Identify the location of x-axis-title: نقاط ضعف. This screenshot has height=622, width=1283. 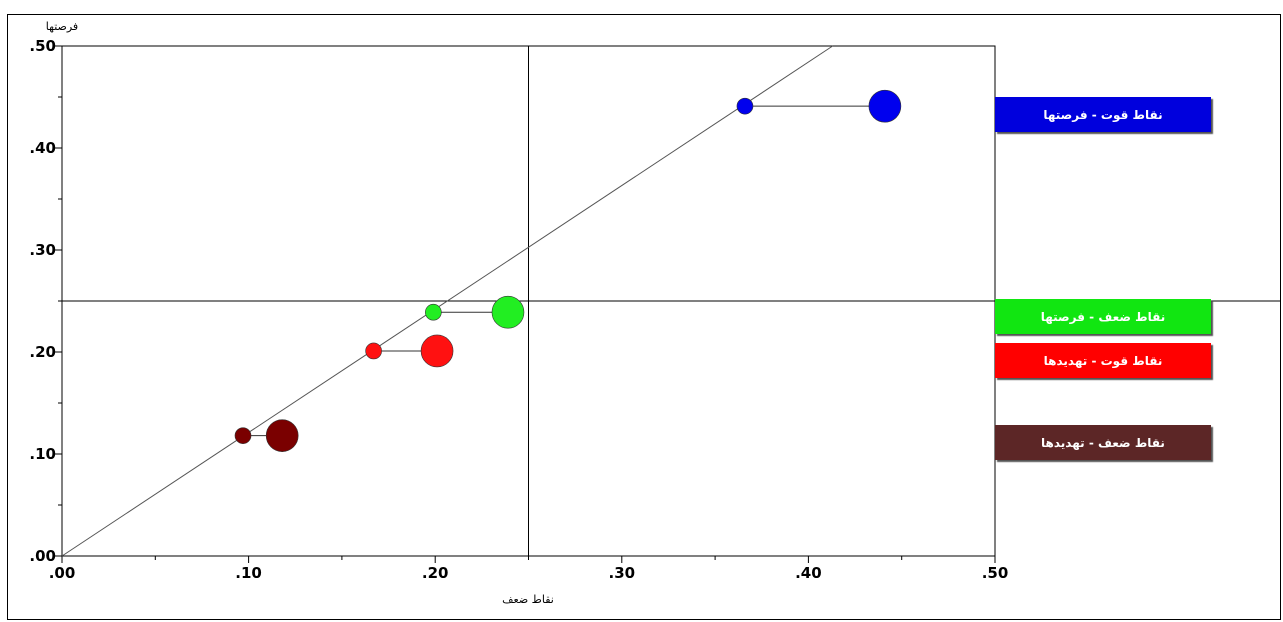
(528, 599).